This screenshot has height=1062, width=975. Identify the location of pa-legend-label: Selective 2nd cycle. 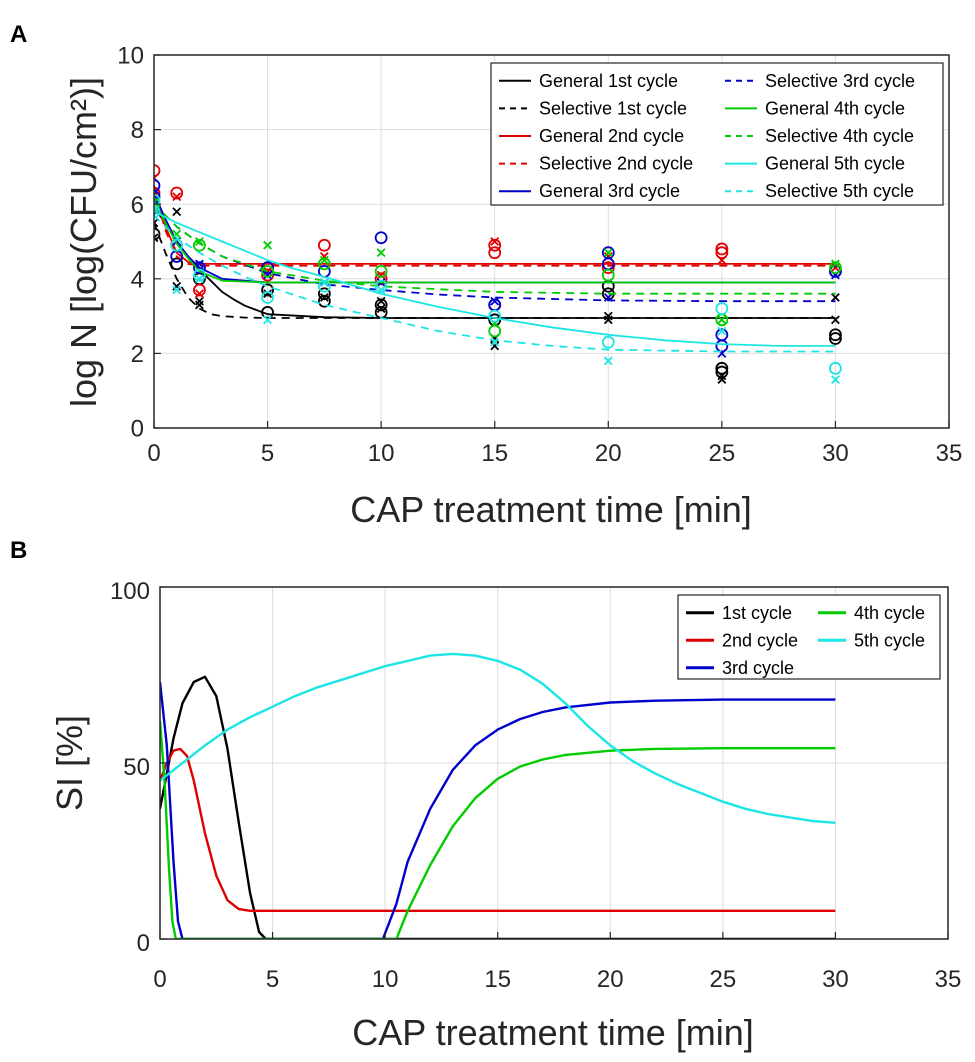
(616, 164).